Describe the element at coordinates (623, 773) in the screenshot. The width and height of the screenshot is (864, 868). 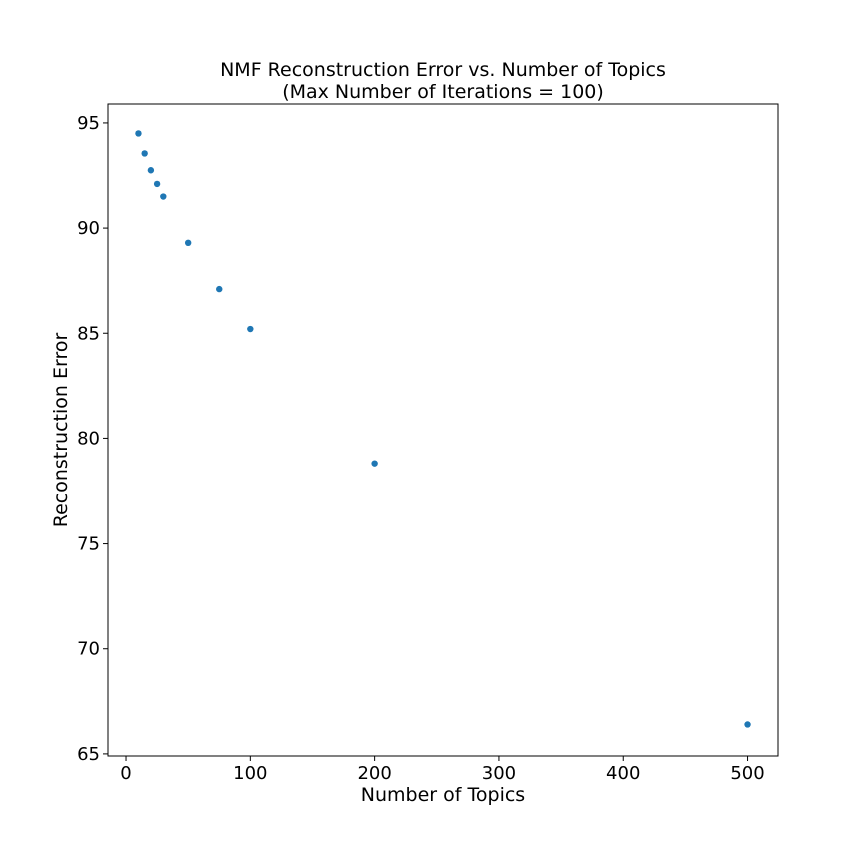
I see `x-tick-label: 400` at that location.